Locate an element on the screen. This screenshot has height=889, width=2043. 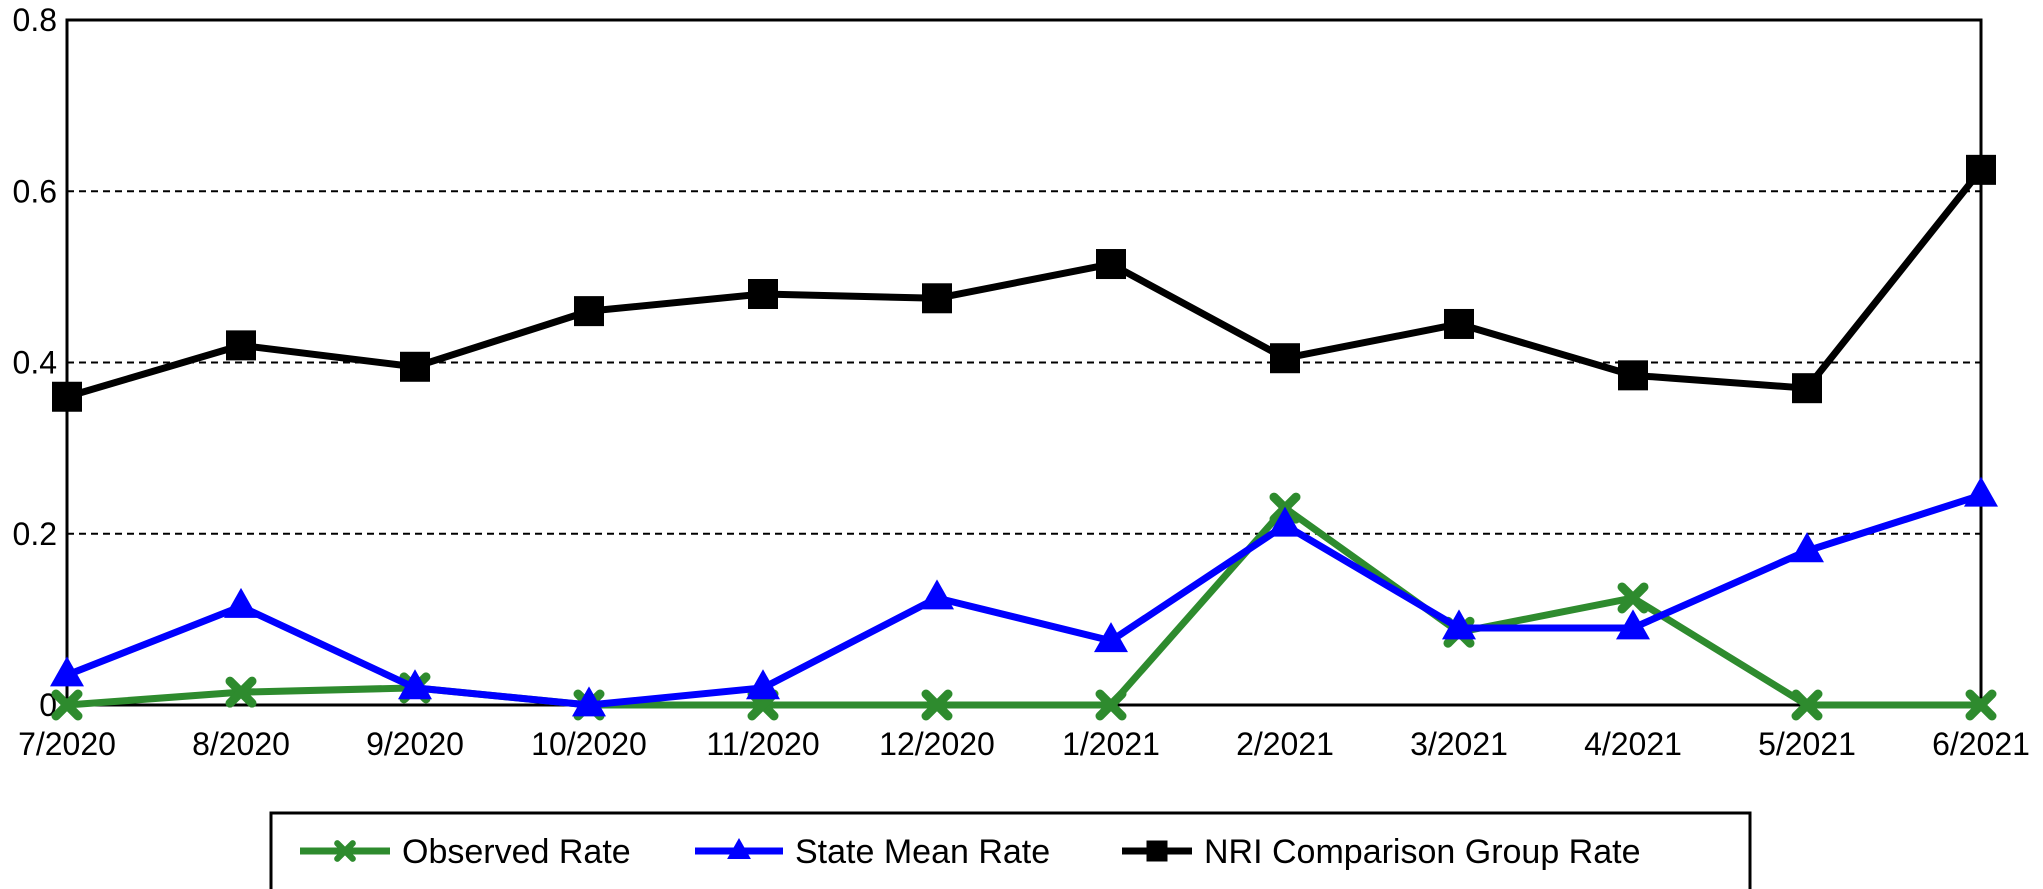
legend-label: Observed Rate is located at coordinates (516, 852).